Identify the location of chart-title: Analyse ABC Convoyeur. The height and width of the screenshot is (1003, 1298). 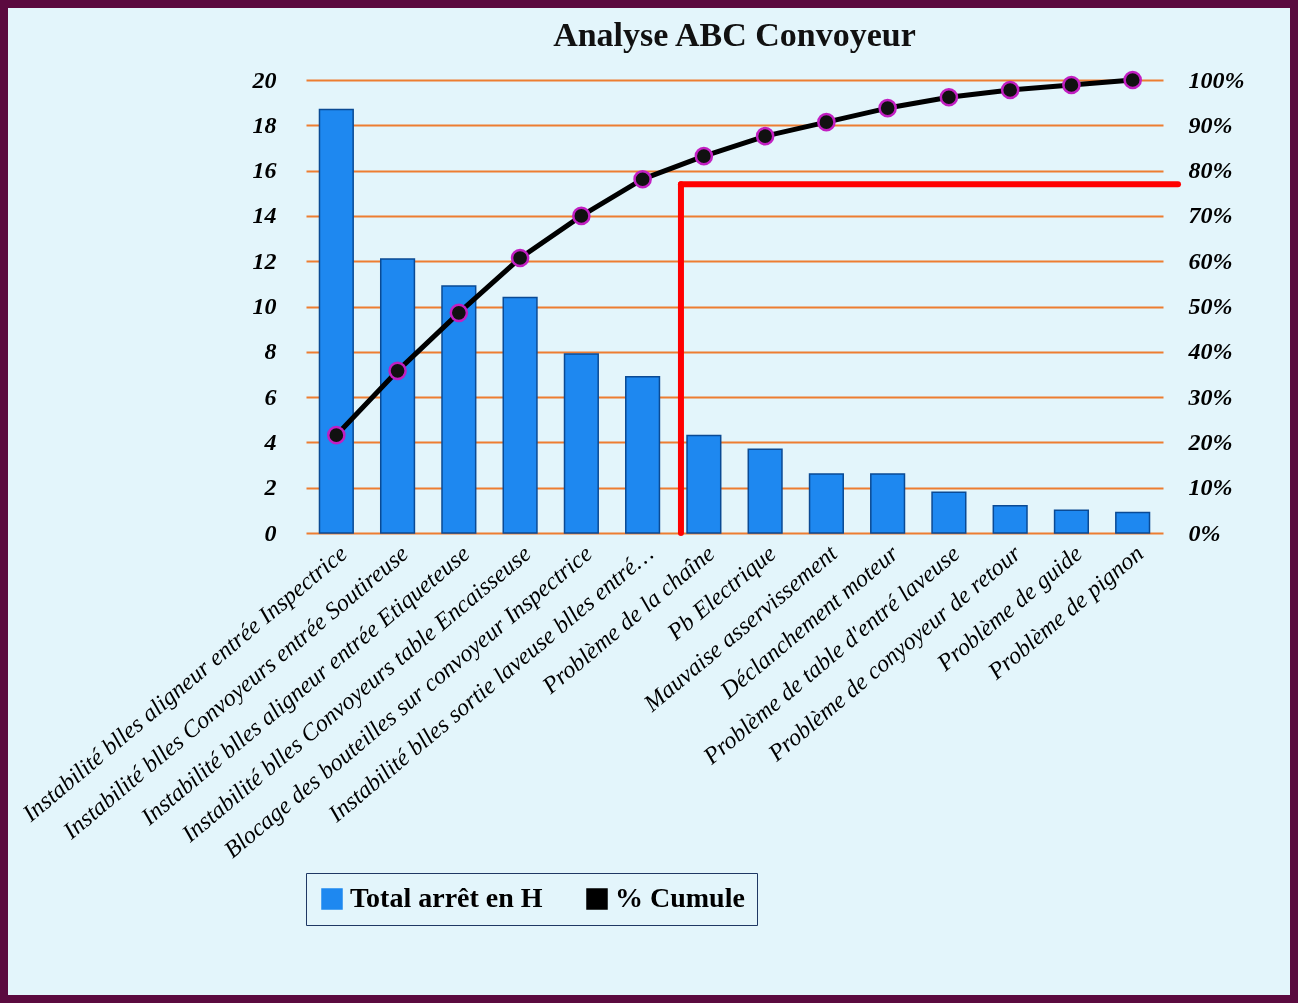
(734, 34).